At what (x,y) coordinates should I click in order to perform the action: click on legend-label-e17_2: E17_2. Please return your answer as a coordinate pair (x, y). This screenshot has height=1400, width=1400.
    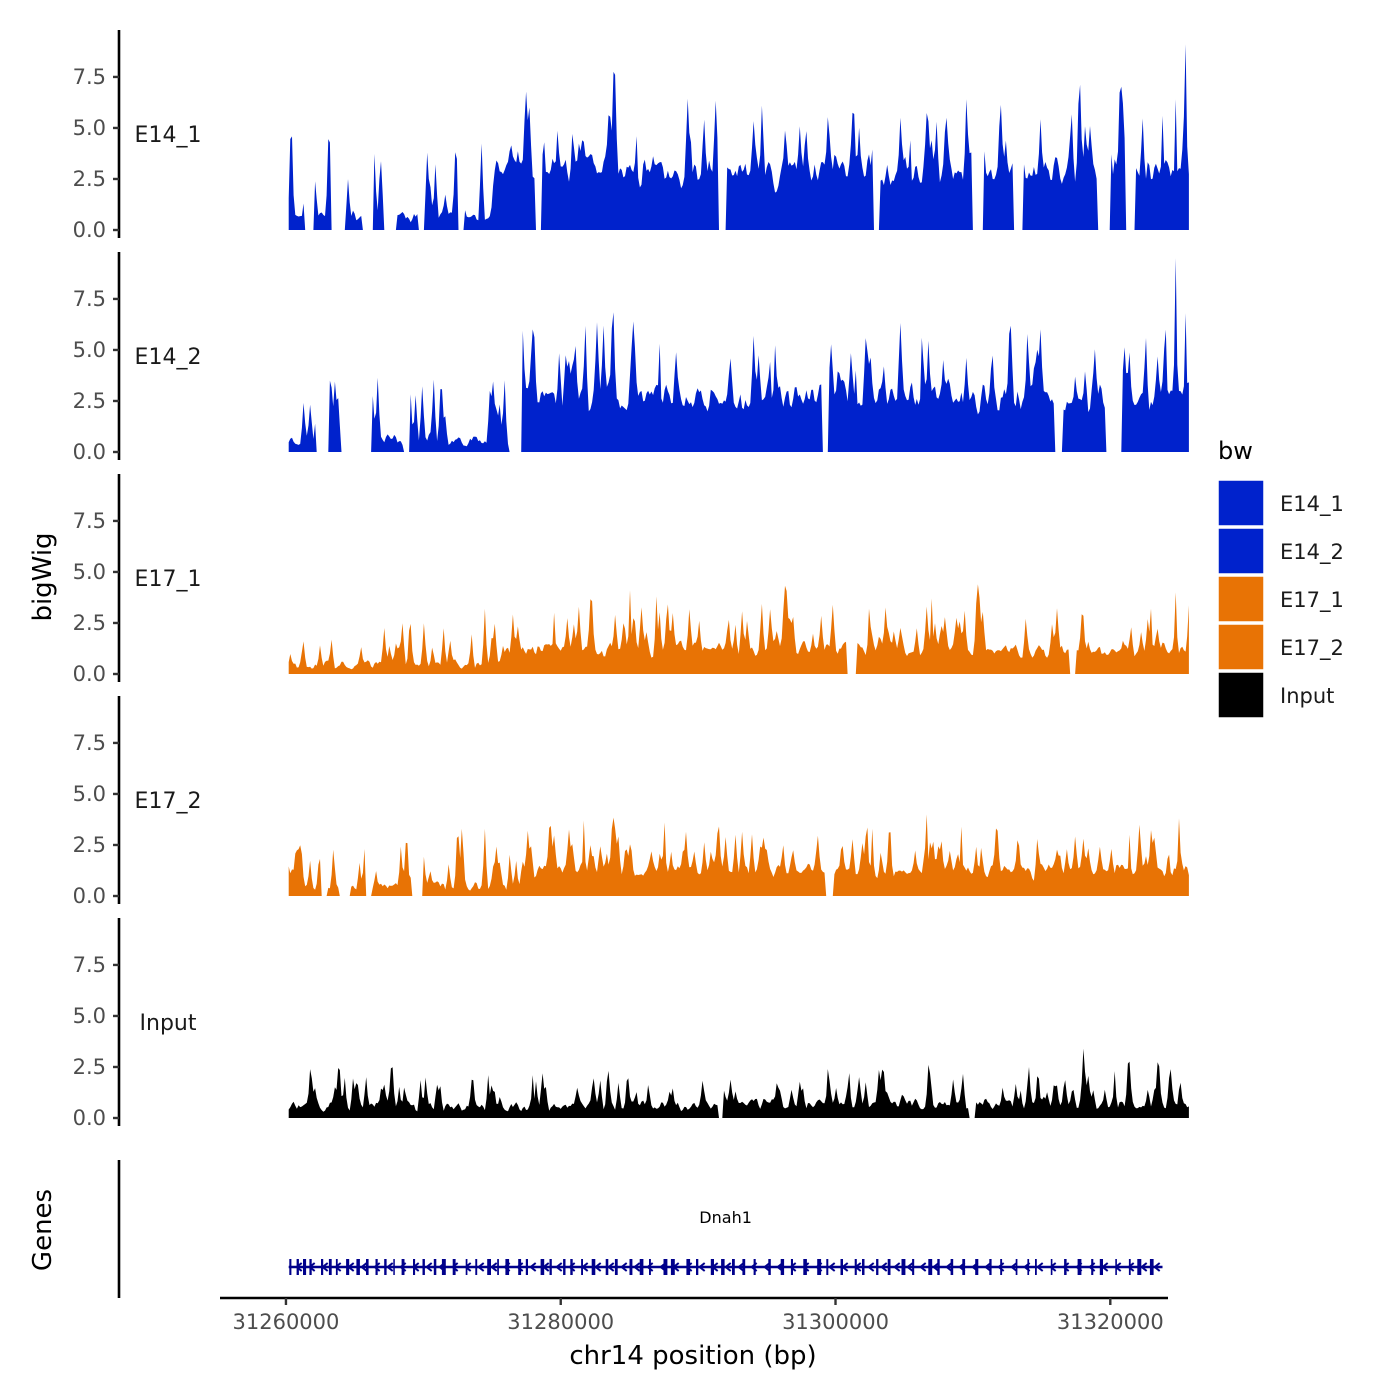
    Looking at the image, I should click on (1312, 648).